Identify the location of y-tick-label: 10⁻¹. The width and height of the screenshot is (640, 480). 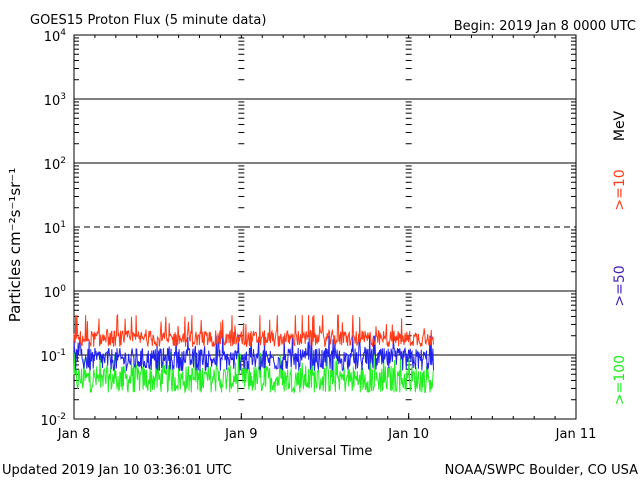
(53, 356).